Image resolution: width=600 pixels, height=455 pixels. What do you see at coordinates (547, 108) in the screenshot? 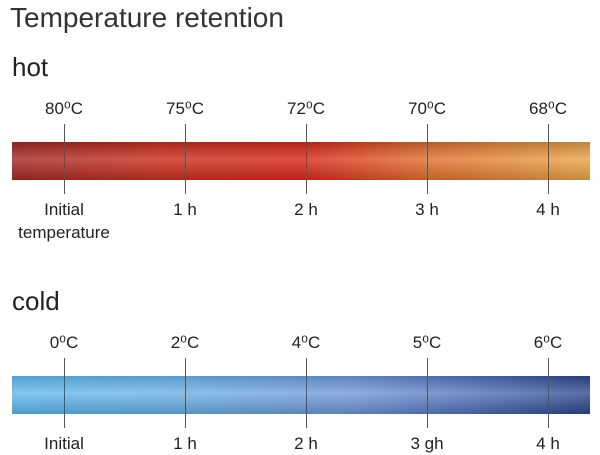
I see `temperature-label: 68⁰C` at bounding box center [547, 108].